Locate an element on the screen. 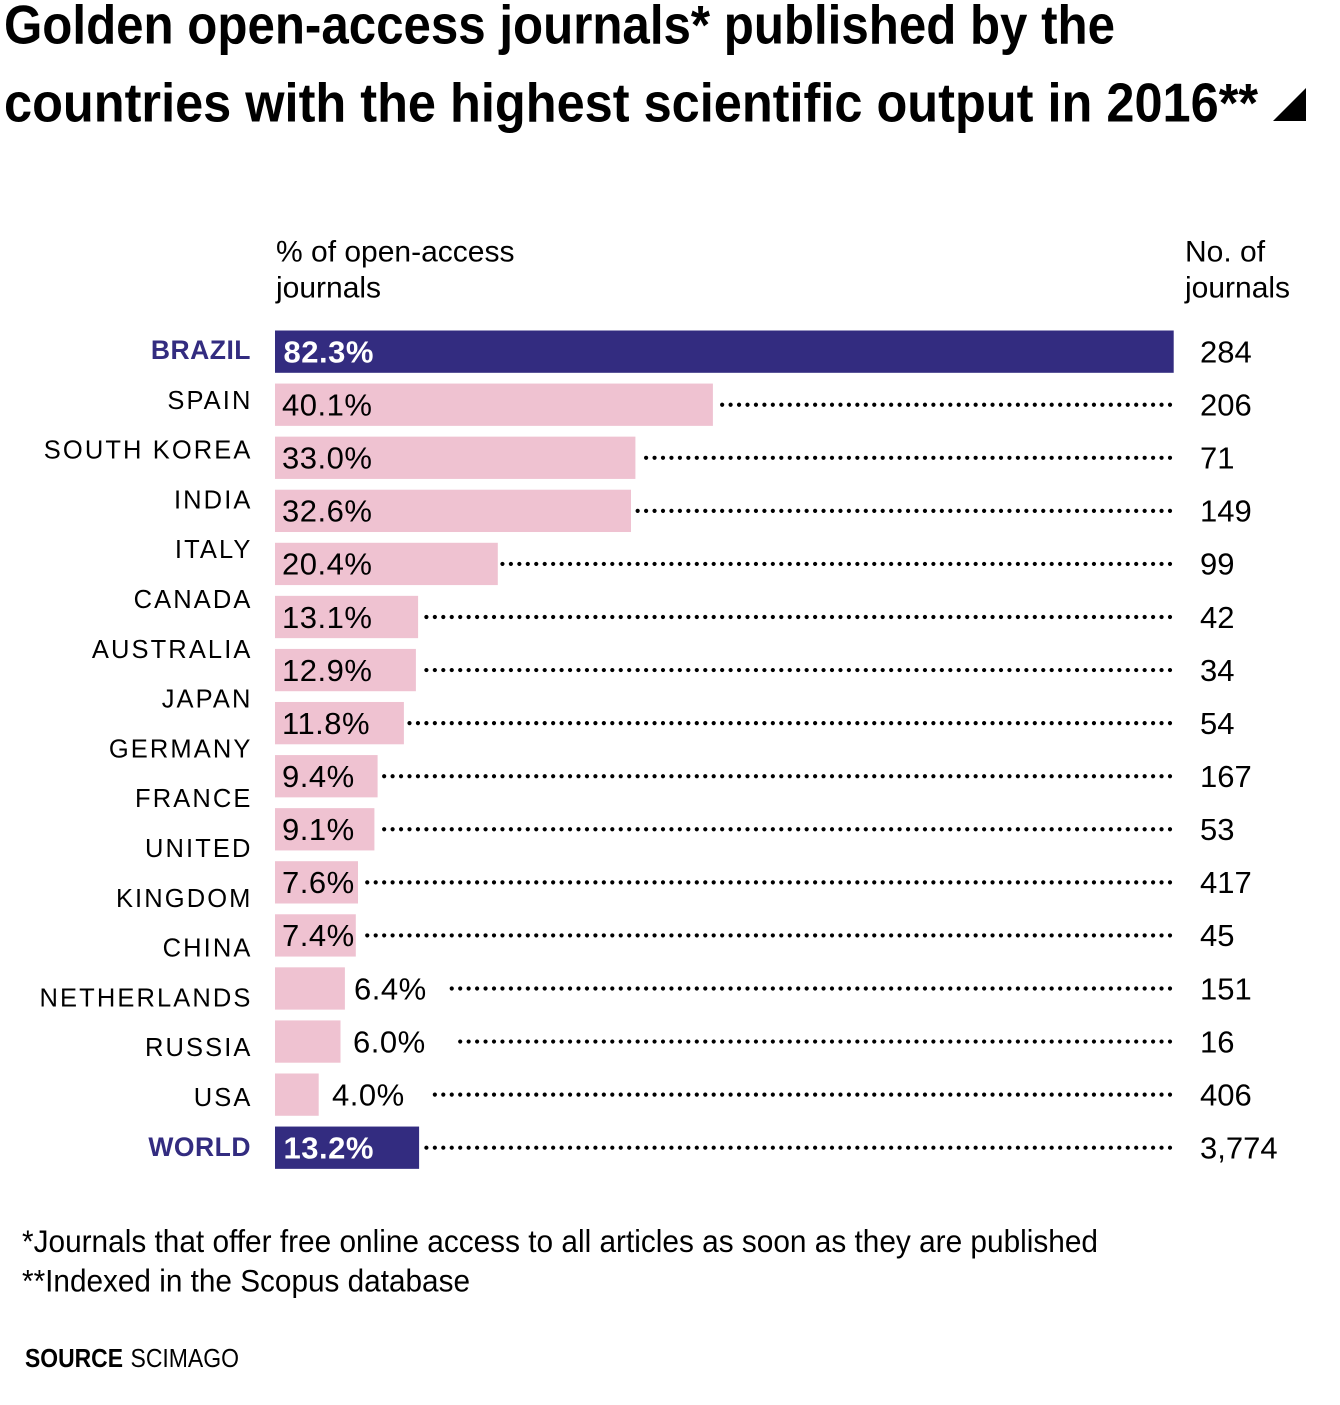 This screenshot has height=1405, width=1340. svg-text: CANADA is located at coordinates (193, 600).